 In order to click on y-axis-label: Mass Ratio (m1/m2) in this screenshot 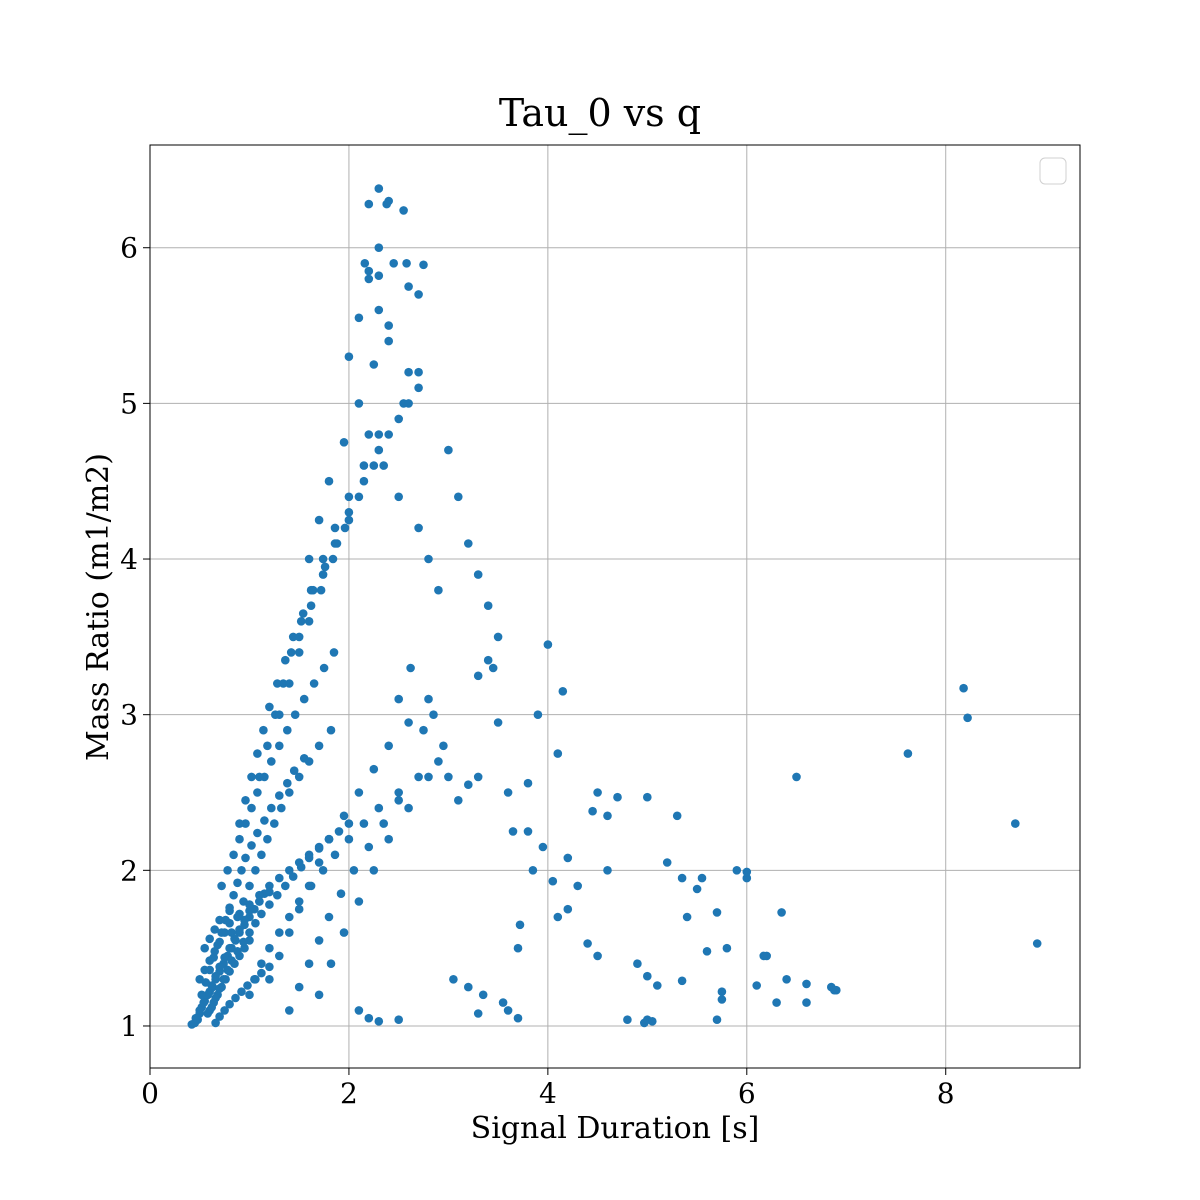, I will do `click(98, 607)`.